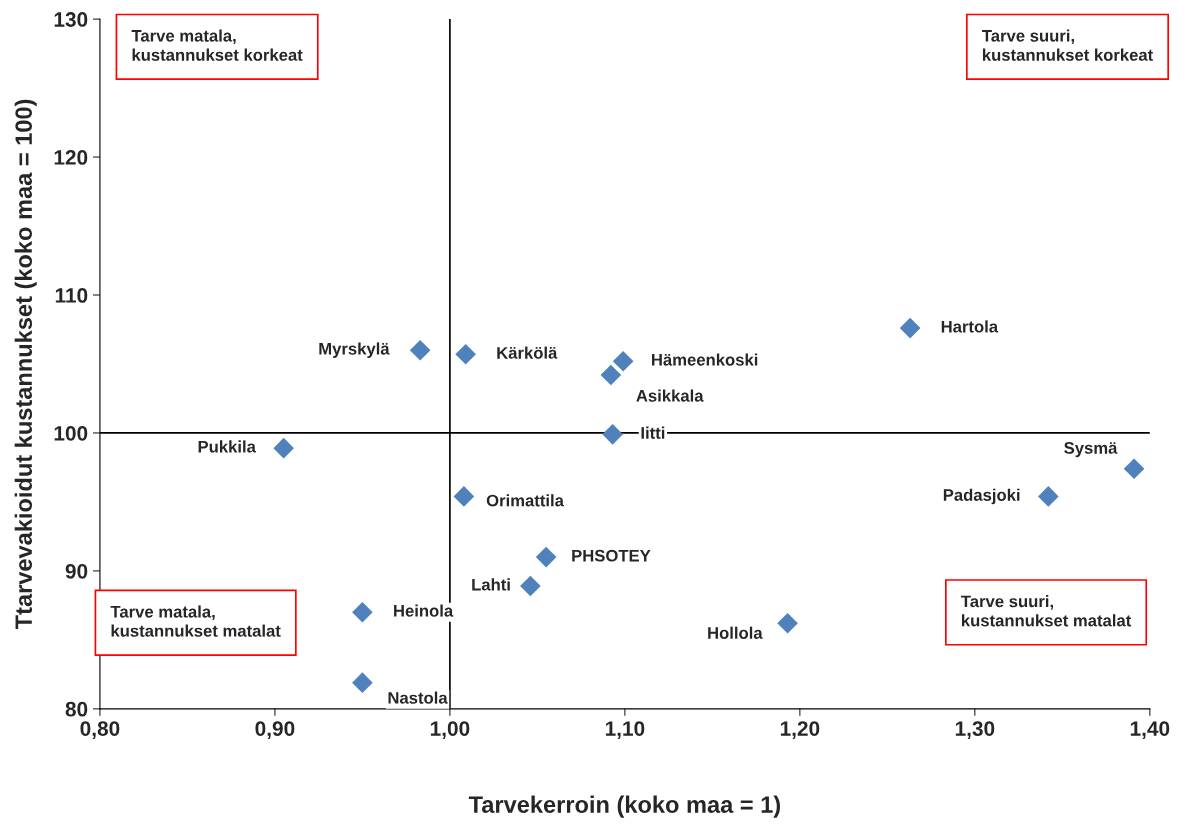 This screenshot has width=1204, height=831. What do you see at coordinates (527, 352) in the screenshot?
I see `annotation: Kärkölä` at bounding box center [527, 352].